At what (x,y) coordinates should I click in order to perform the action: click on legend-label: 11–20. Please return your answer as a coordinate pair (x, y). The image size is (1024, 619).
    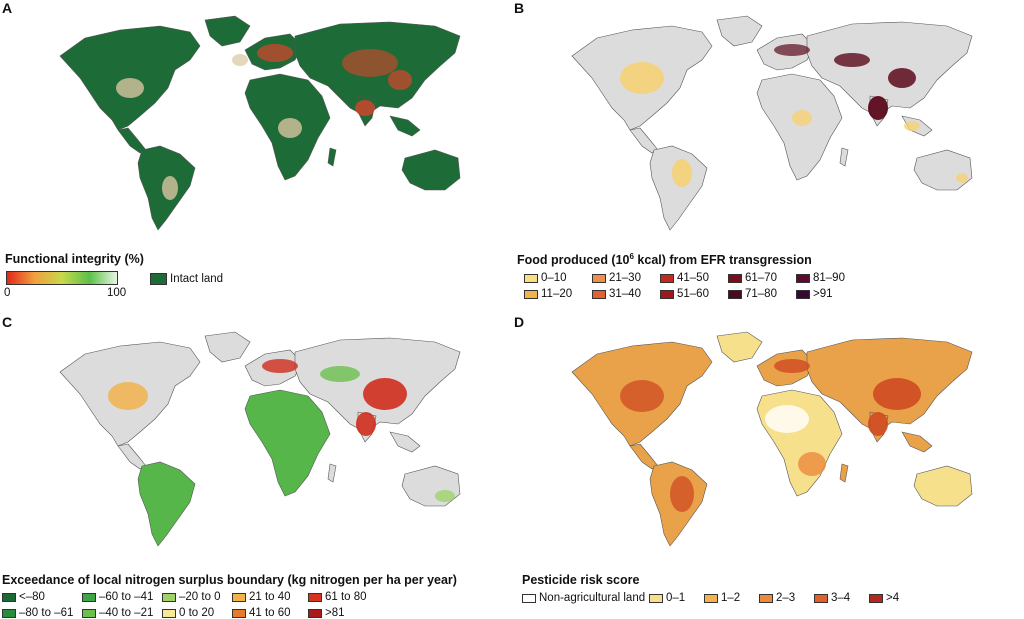
    Looking at the image, I should click on (557, 294).